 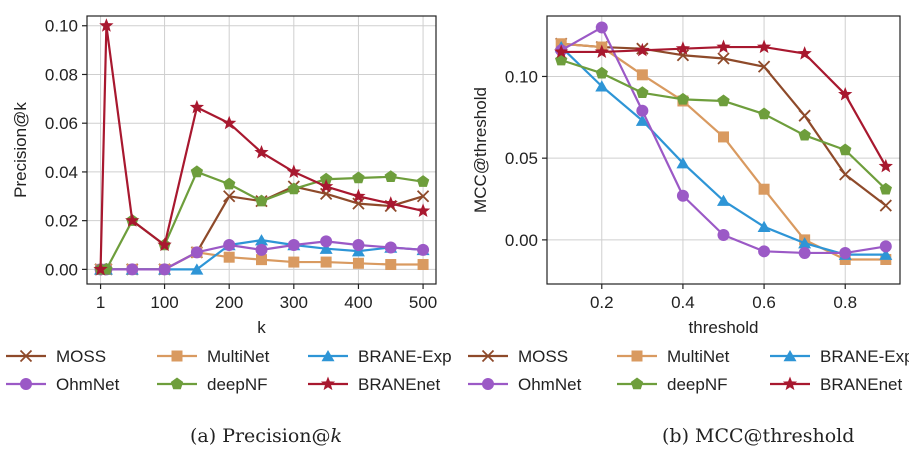 What do you see at coordinates (294, 302) in the screenshot?
I see `x-tick-label: 300` at bounding box center [294, 302].